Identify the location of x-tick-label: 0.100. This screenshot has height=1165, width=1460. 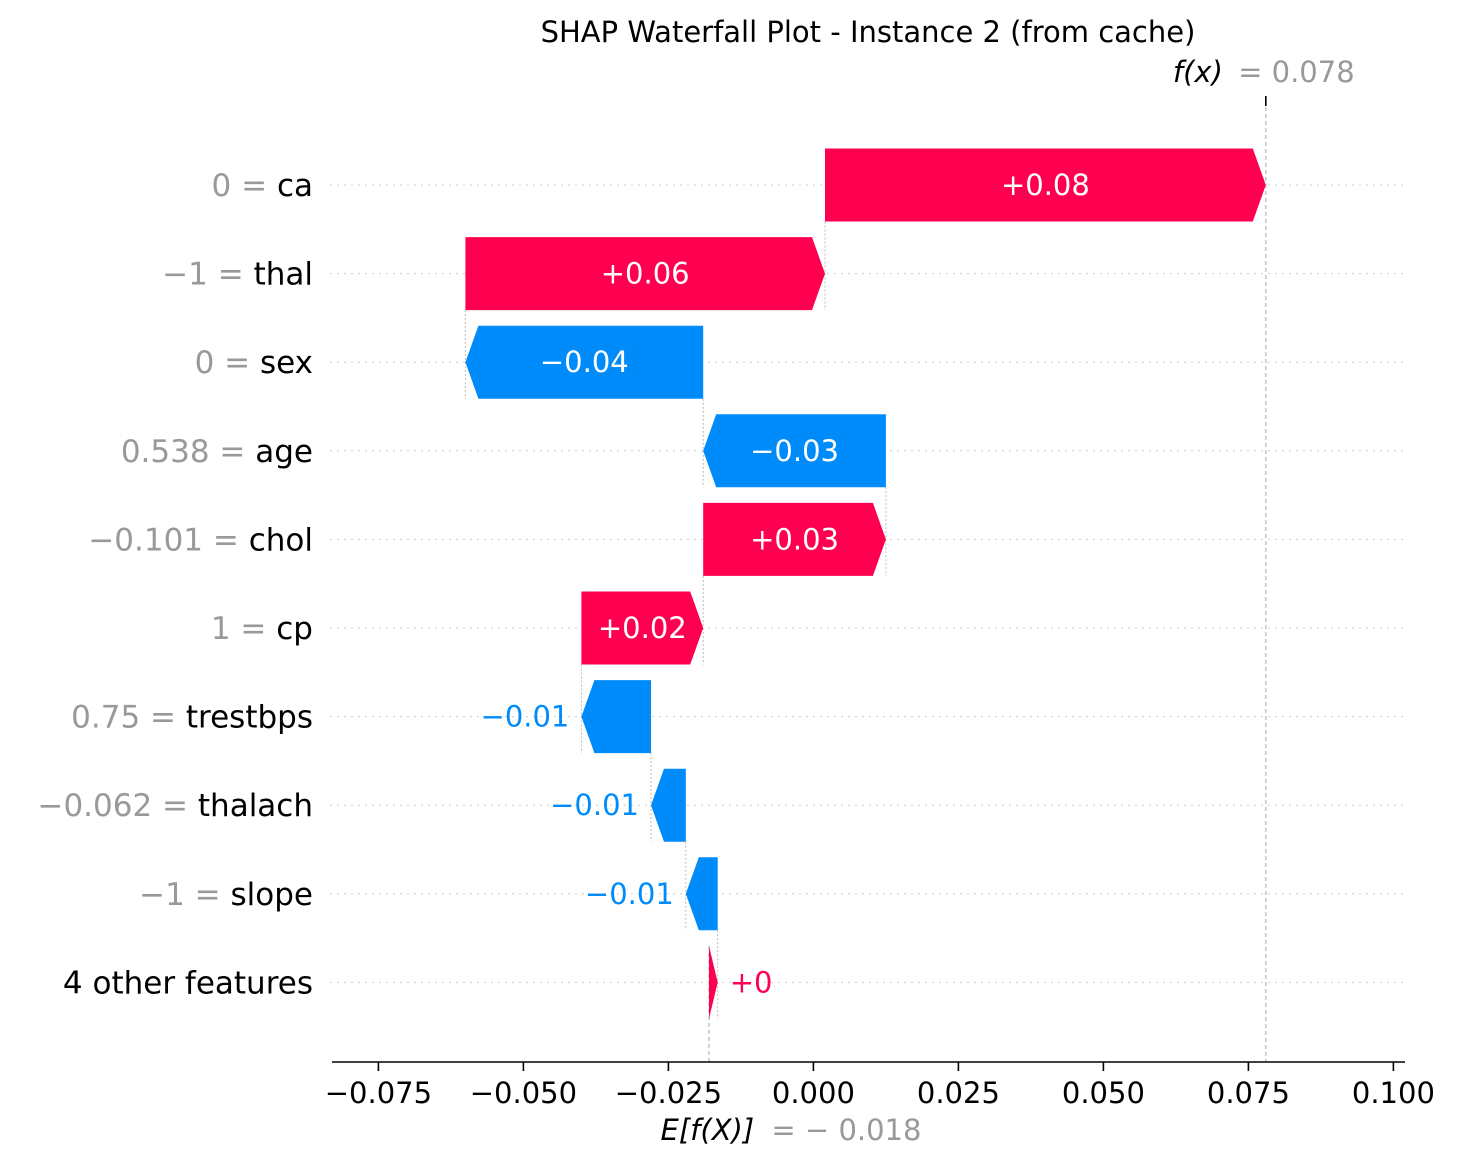
(1393, 1093).